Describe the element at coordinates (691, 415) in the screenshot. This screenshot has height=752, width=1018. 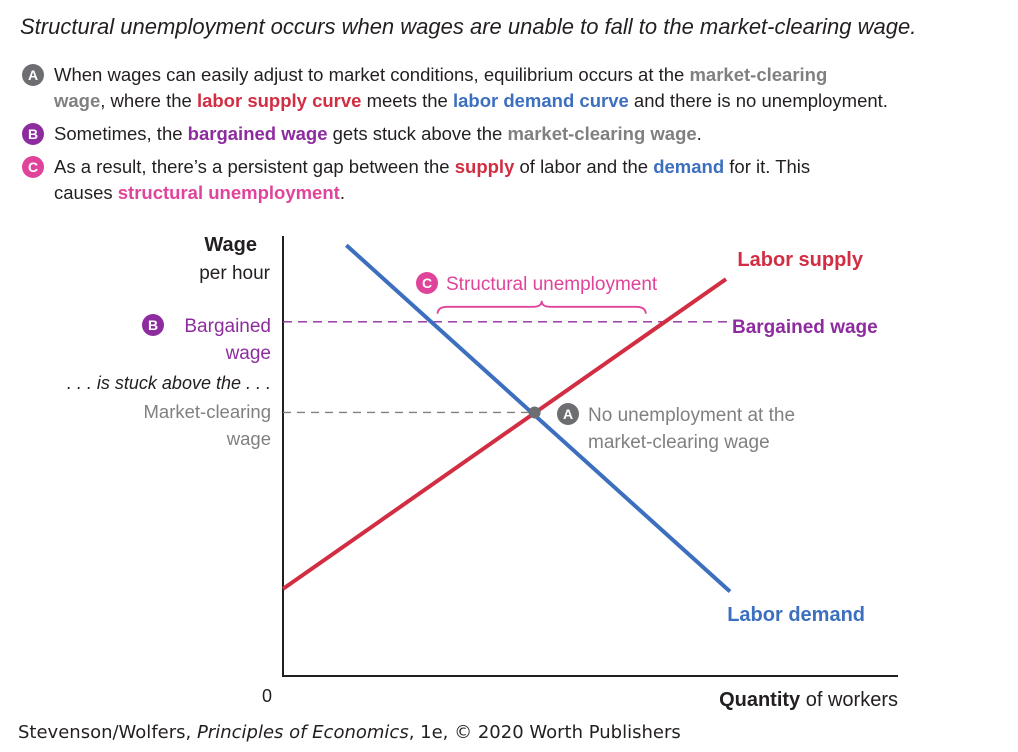
I see `equilibrium-label-1: No unemployment at the` at that location.